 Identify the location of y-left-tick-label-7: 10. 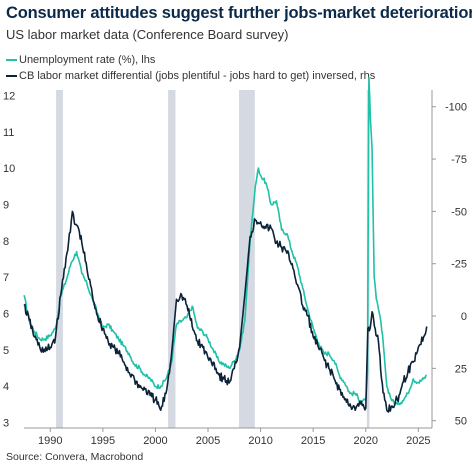
(9, 169).